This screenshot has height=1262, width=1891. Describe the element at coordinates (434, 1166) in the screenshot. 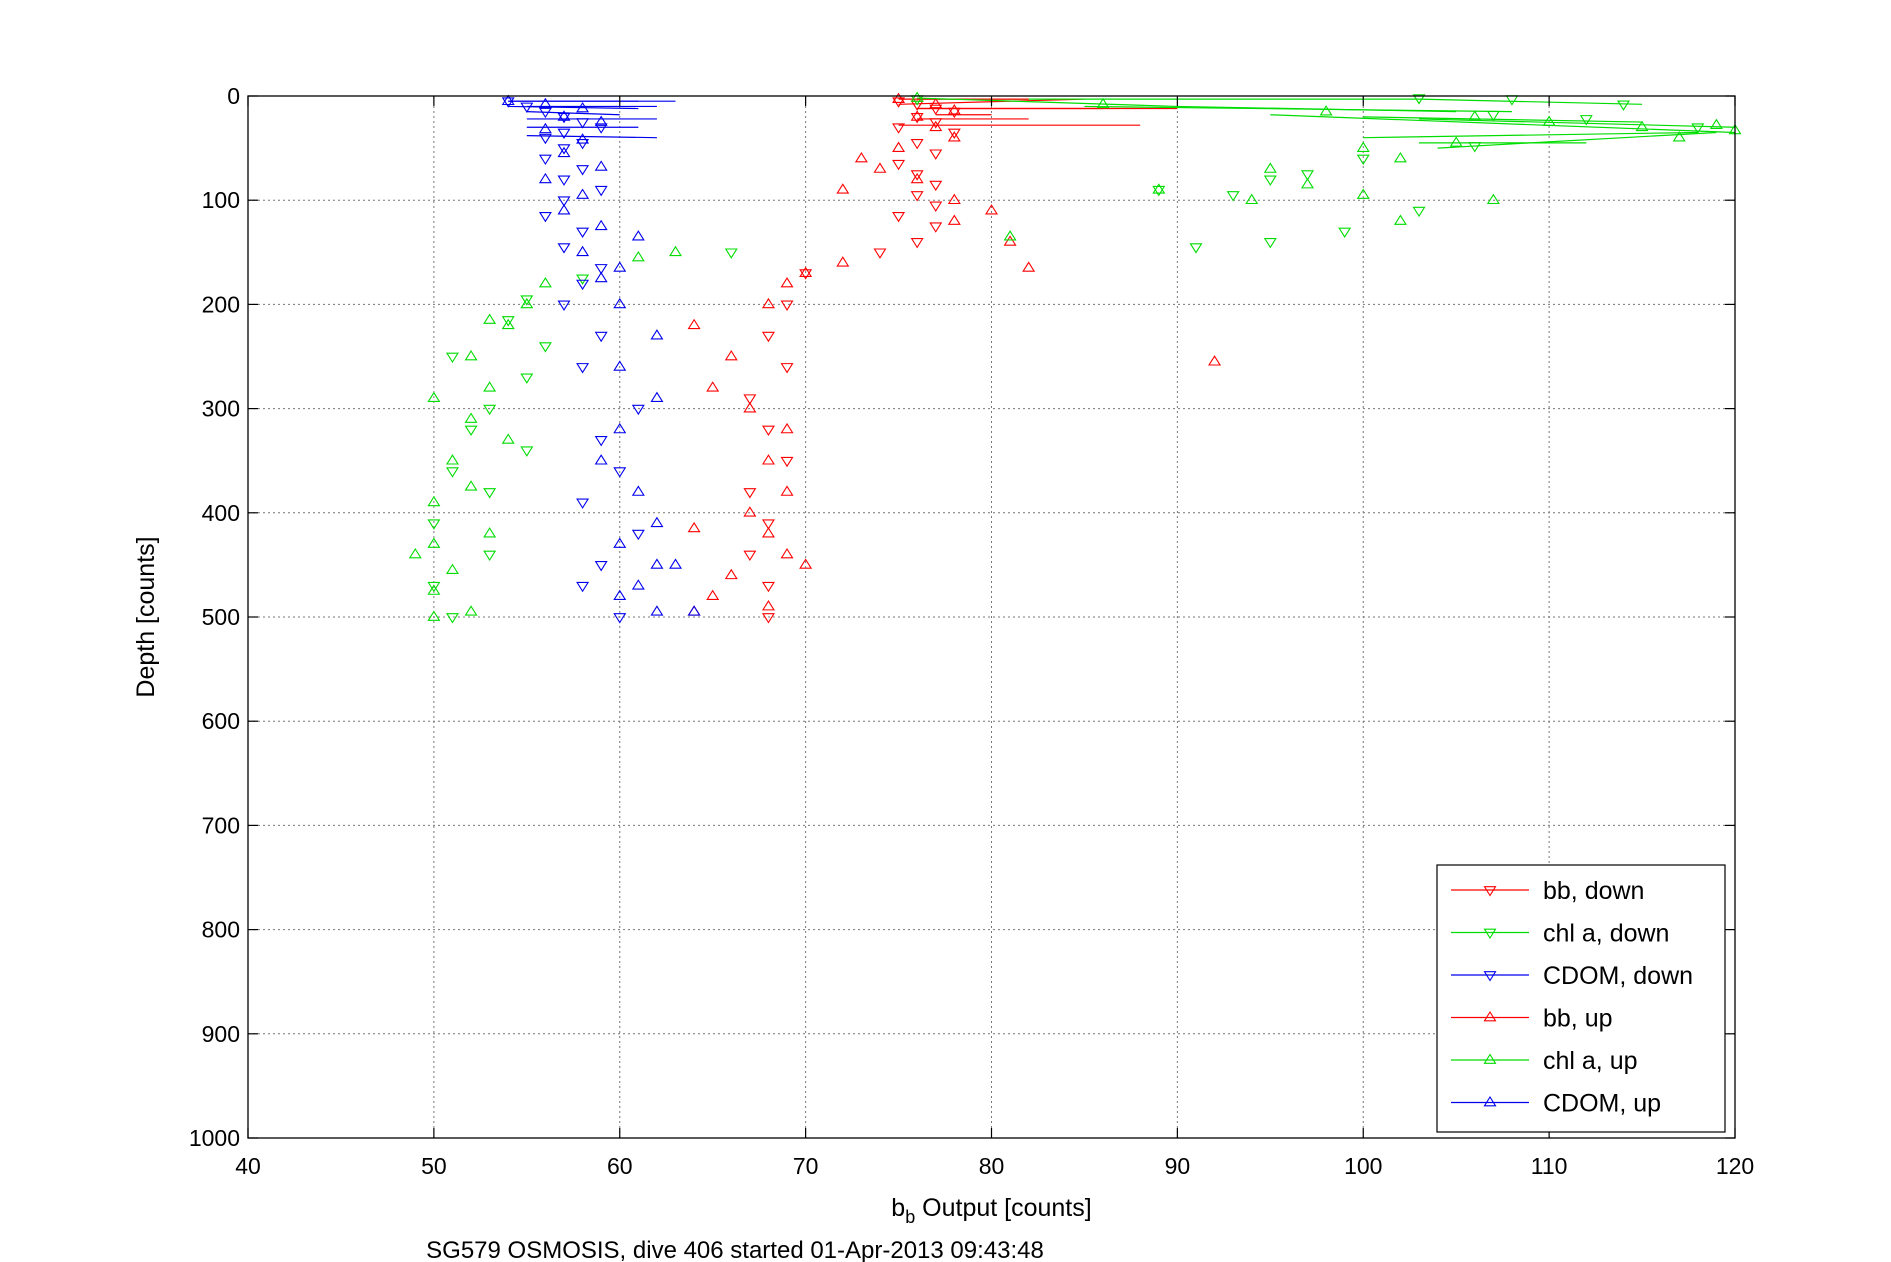

I see `x-tick-label: 50` at that location.